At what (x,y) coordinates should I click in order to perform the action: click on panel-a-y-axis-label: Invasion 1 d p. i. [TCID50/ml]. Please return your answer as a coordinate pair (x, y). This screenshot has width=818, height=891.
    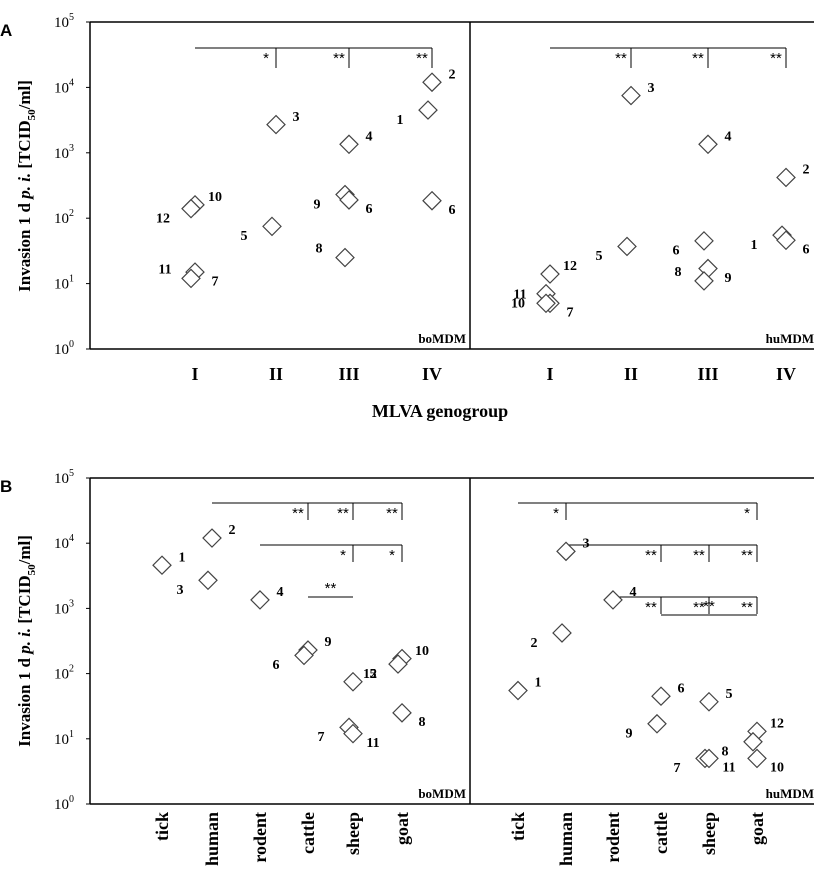
    Looking at the image, I should click on (26, 186).